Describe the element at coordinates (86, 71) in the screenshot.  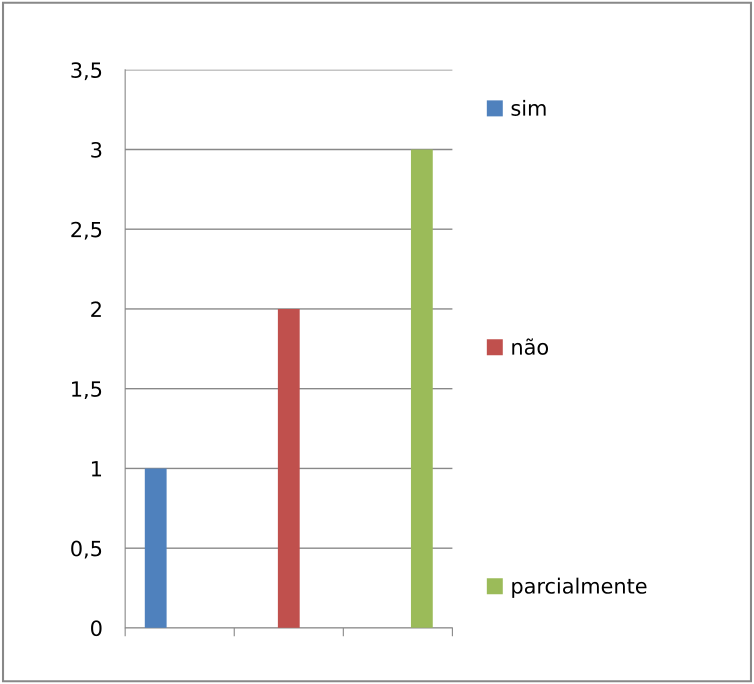
I see `y-tick-label: 3,5` at that location.